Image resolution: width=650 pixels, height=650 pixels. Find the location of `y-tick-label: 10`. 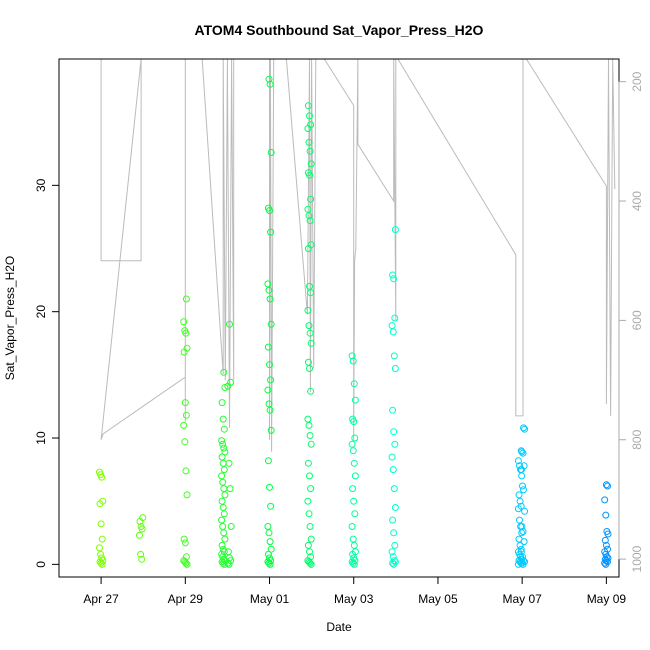

y-tick-label: 10 is located at coordinates (41, 438).